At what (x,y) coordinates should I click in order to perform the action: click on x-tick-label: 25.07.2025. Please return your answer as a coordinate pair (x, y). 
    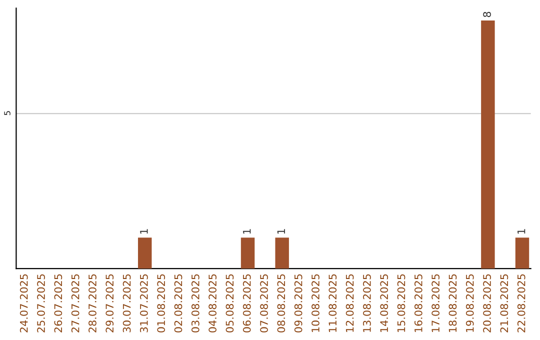
    Looking at the image, I should click on (41, 303).